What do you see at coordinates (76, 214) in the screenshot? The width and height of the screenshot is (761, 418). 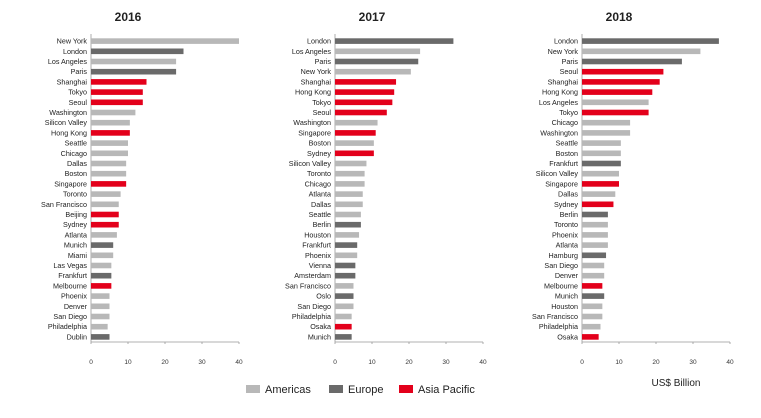 I see `category-label-beijing: Beijing` at bounding box center [76, 214].